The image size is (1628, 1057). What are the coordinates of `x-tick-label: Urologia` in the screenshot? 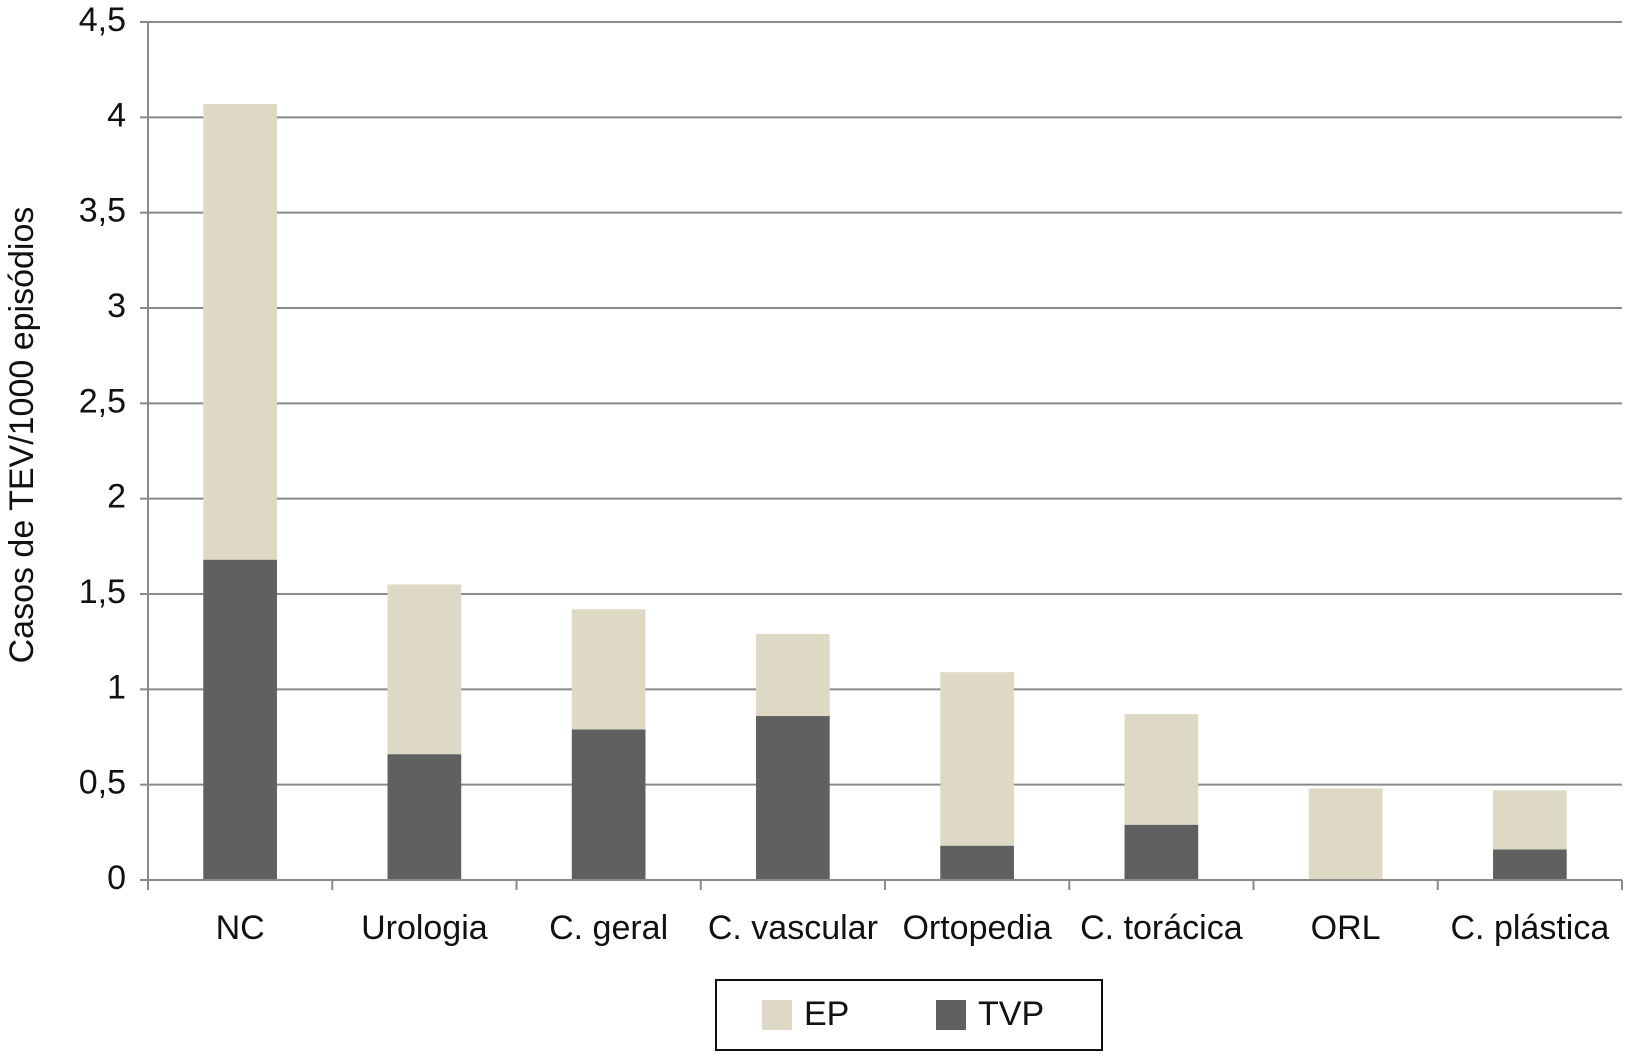 It's located at (424, 928).